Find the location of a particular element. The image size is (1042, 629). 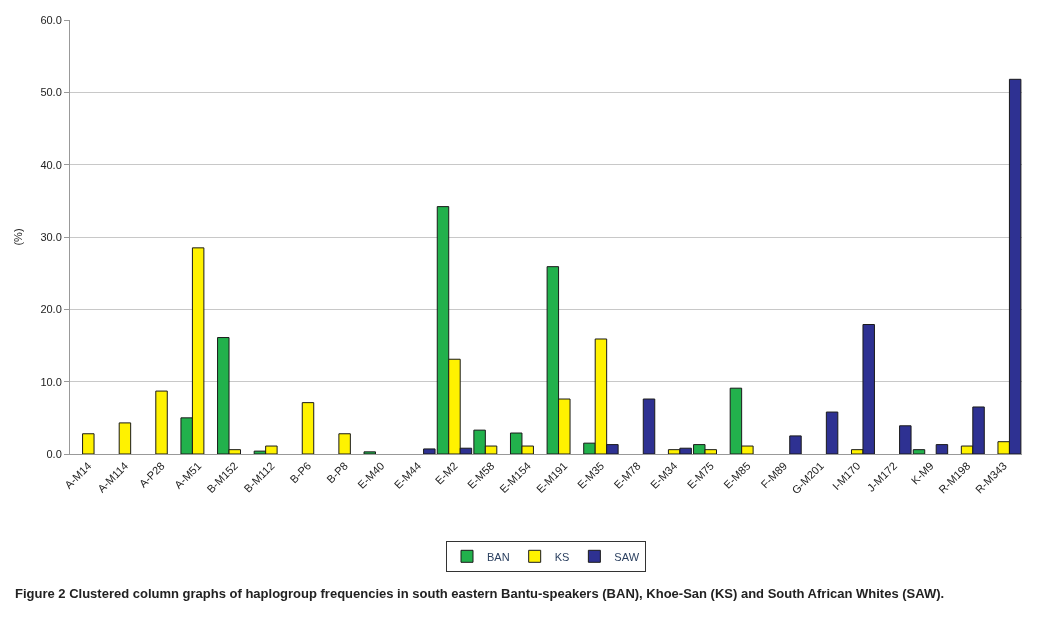

y-tick-label: 20.0 is located at coordinates (51, 309).